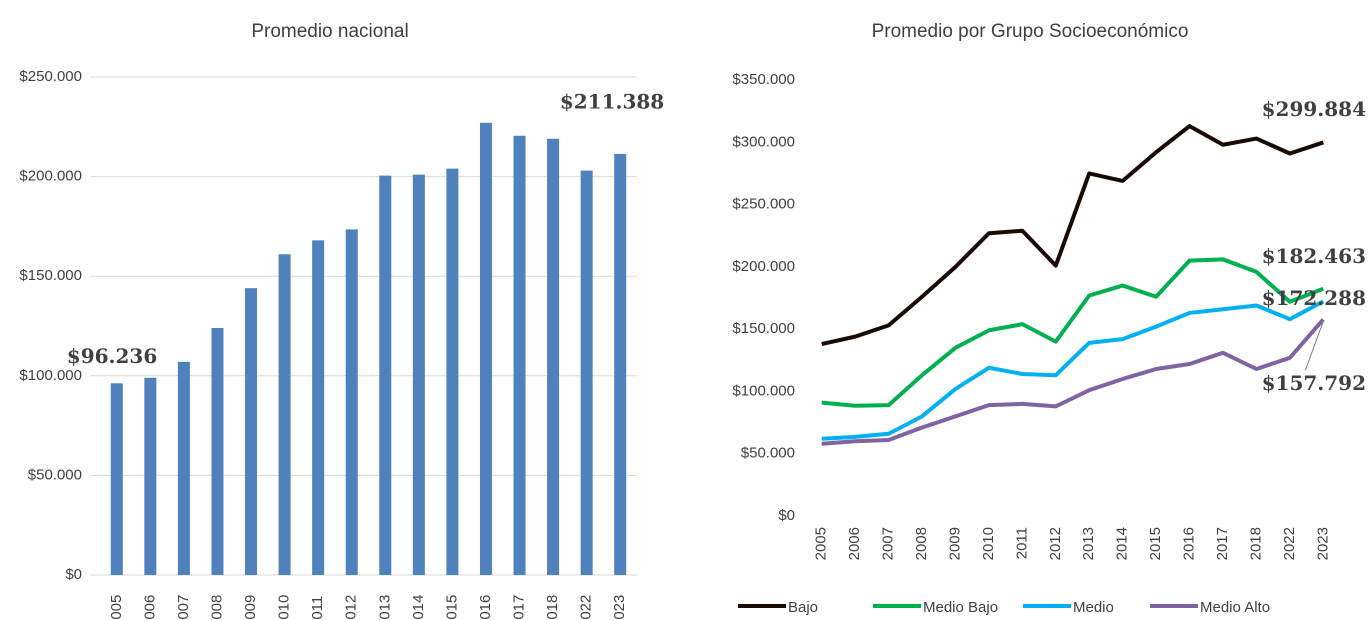 Image resolution: width=1369 pixels, height=620 pixels. I want to click on data-label: $96.236, so click(112, 356).